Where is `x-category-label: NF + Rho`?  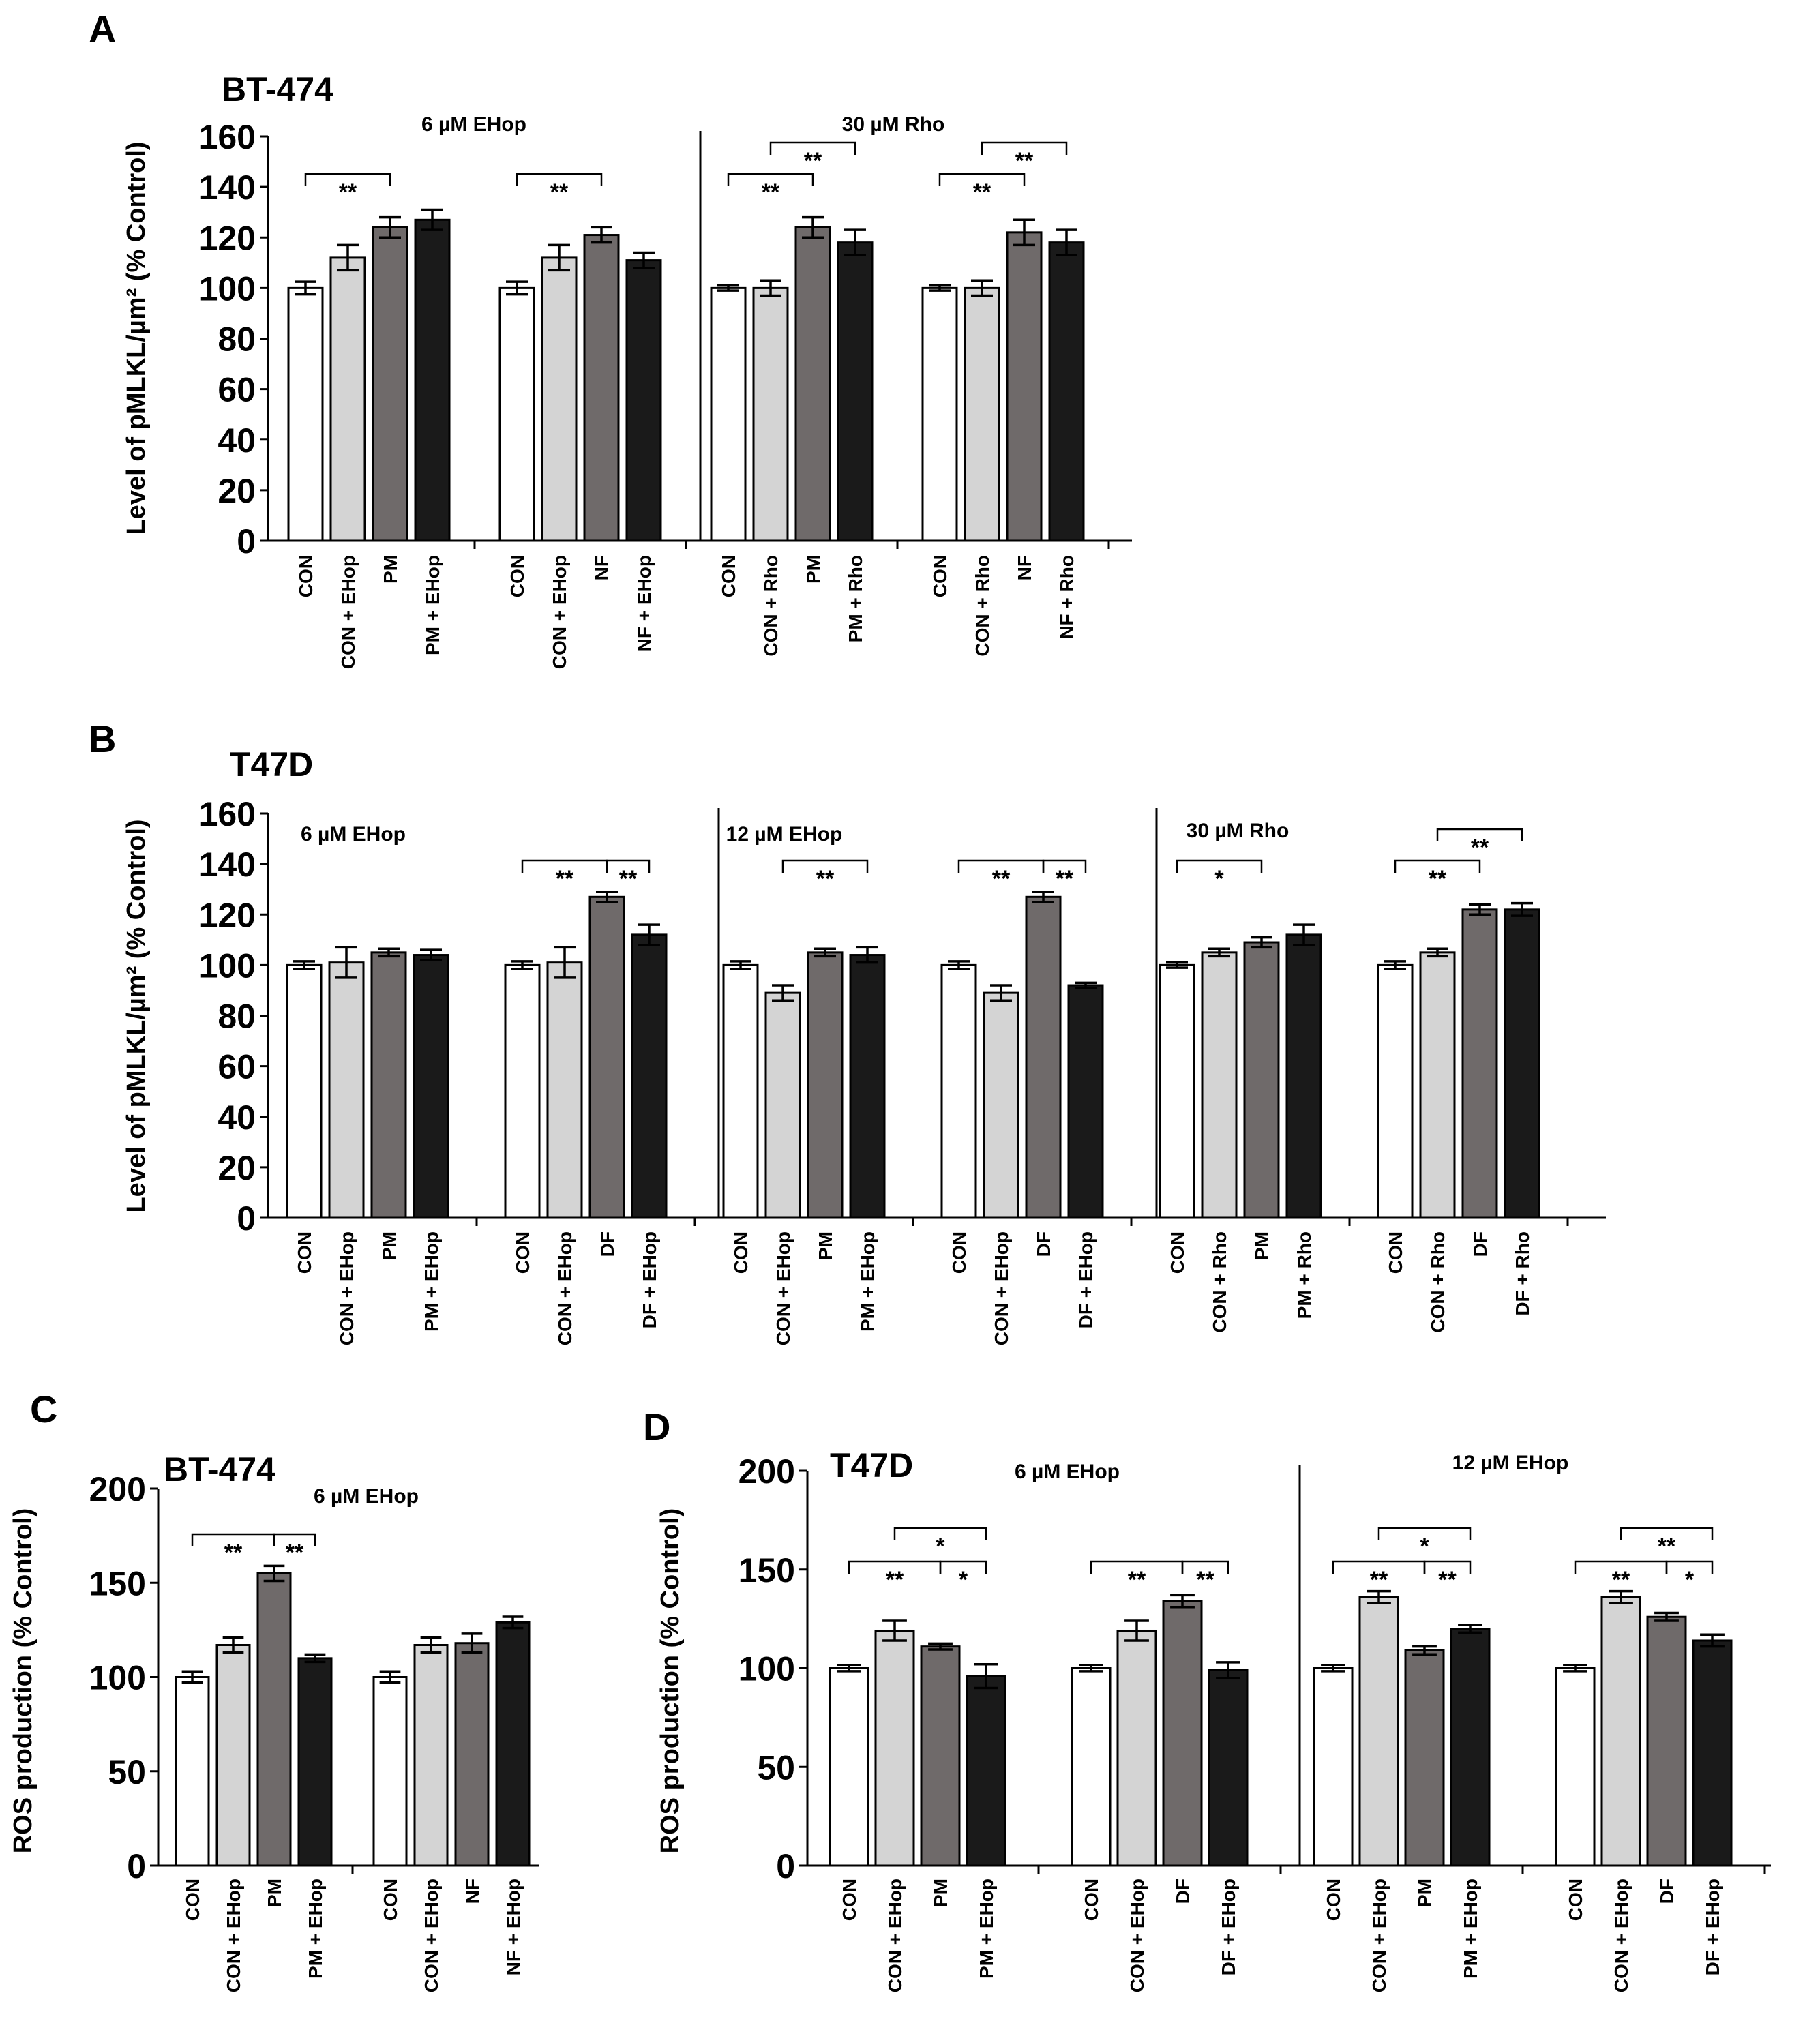
x-category-label: NF + Rho is located at coordinates (1066, 597).